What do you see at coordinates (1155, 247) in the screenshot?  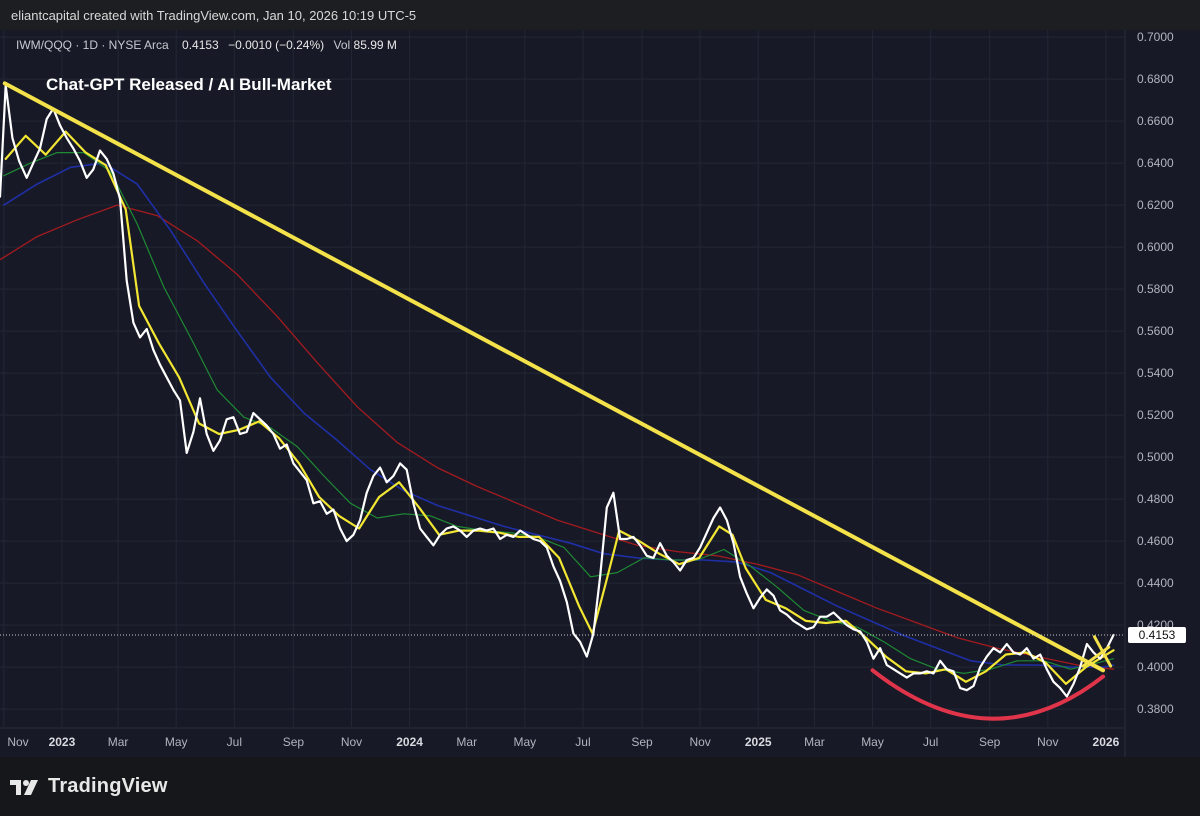 I see `y-tick-label: 0.6000` at bounding box center [1155, 247].